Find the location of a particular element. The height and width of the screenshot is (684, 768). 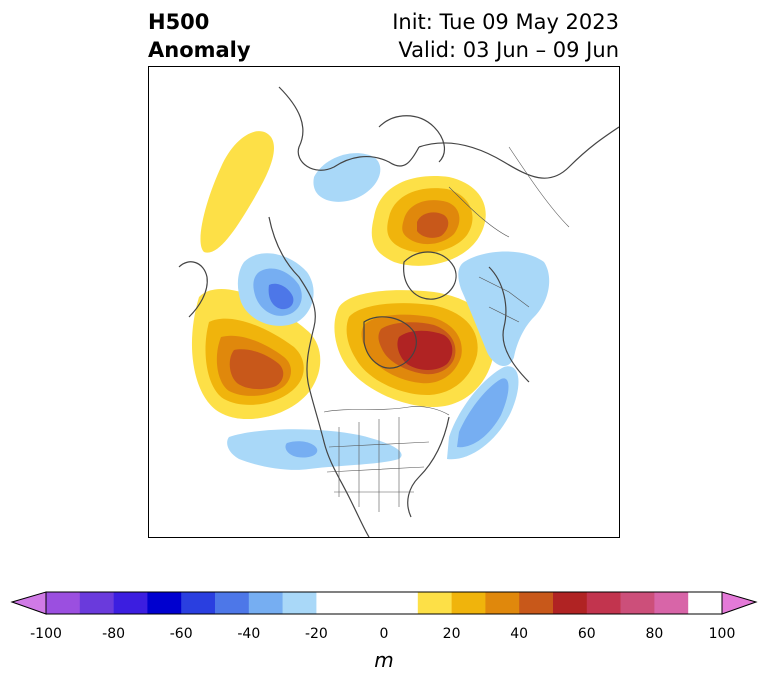

border-us-canada is located at coordinates (386, 411).